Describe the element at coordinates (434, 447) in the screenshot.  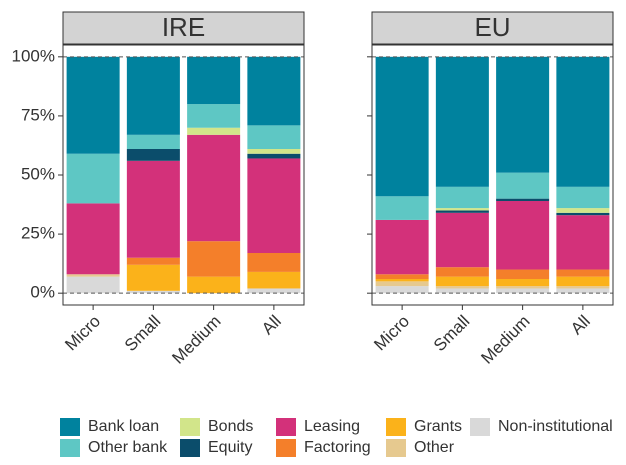
I see `legend-label: Other` at that location.